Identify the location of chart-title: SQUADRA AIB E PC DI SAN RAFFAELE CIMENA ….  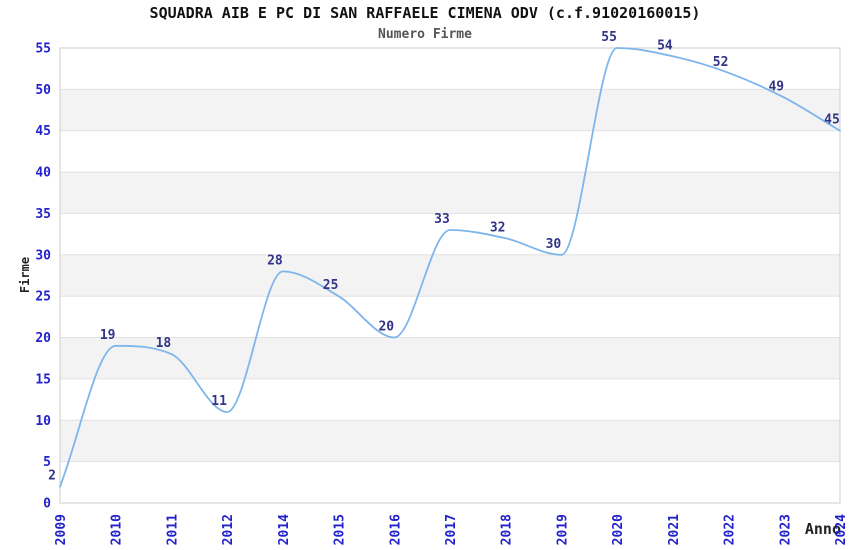
(425, 13).